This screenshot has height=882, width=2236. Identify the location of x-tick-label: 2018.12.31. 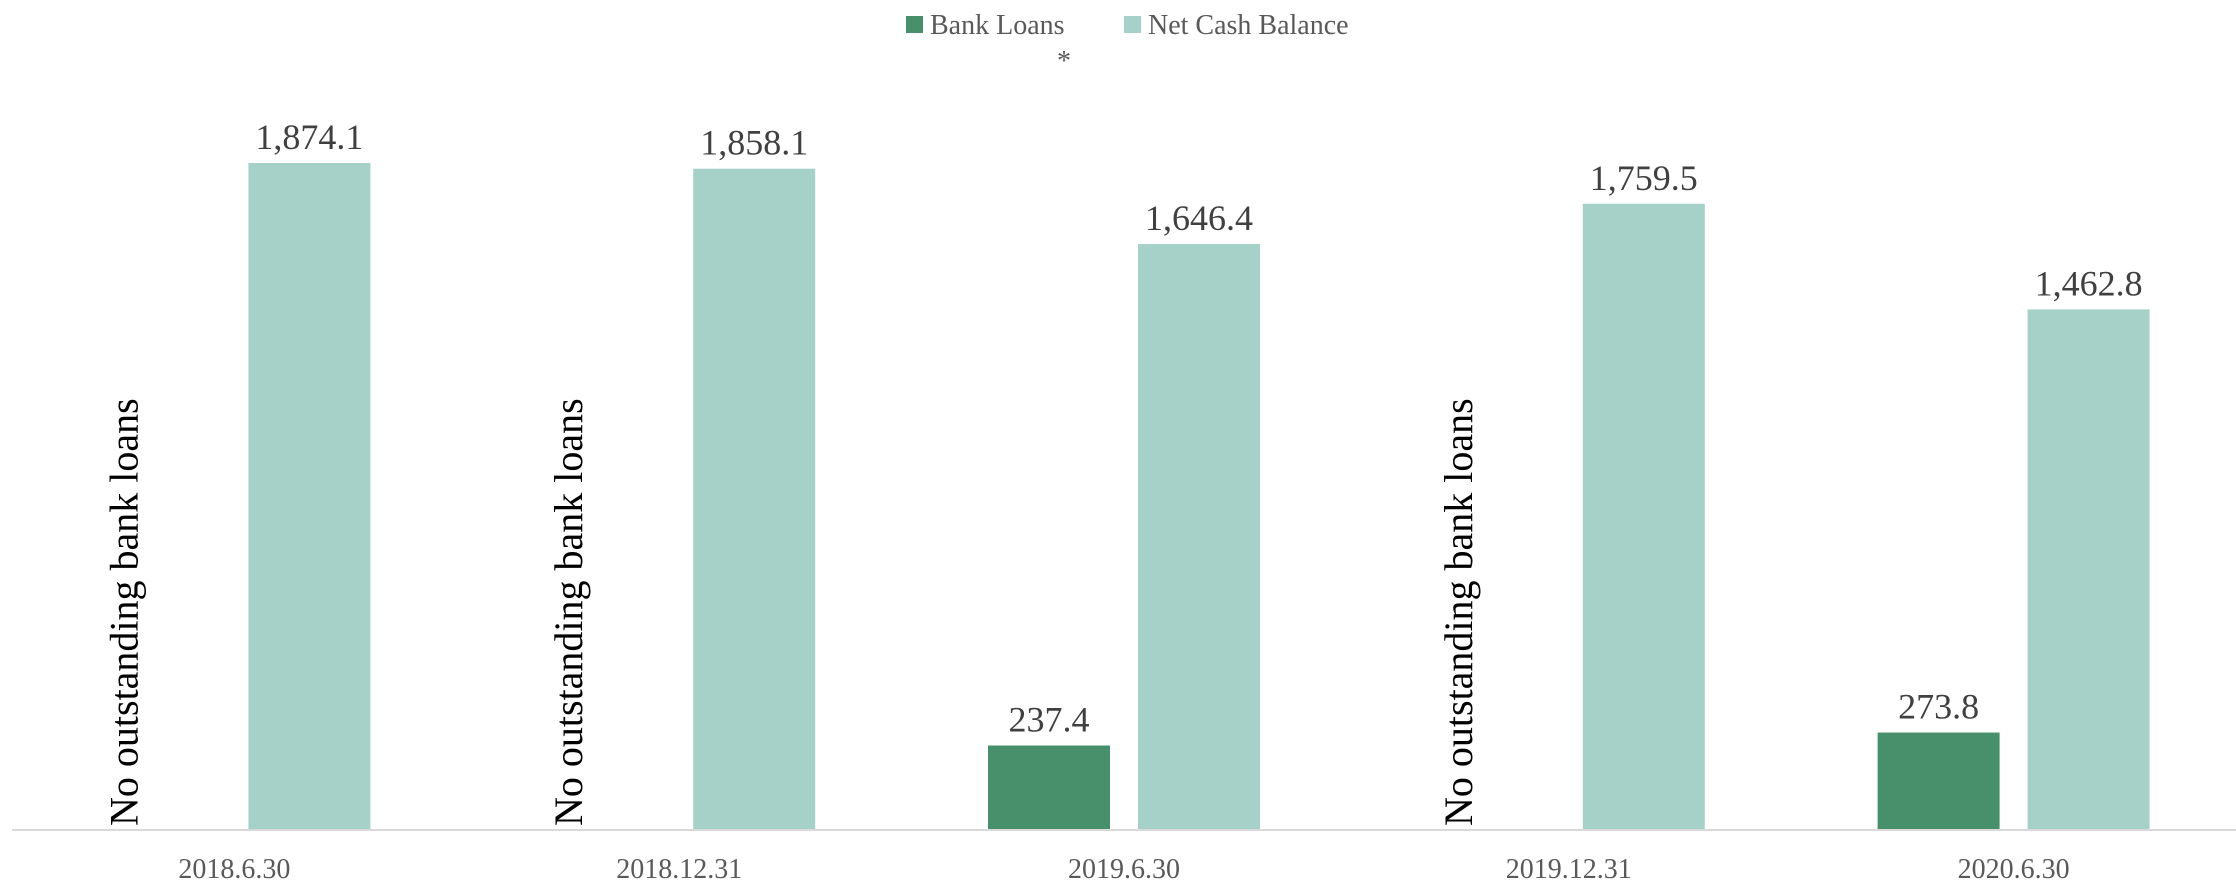
(679, 868).